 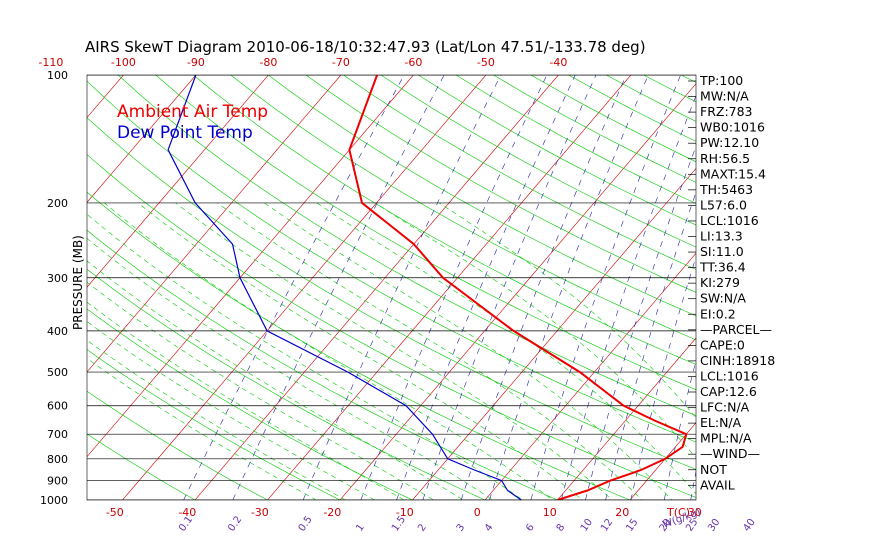 What do you see at coordinates (123, 62) in the screenshot?
I see `top-axis-tick-label: -100` at bounding box center [123, 62].